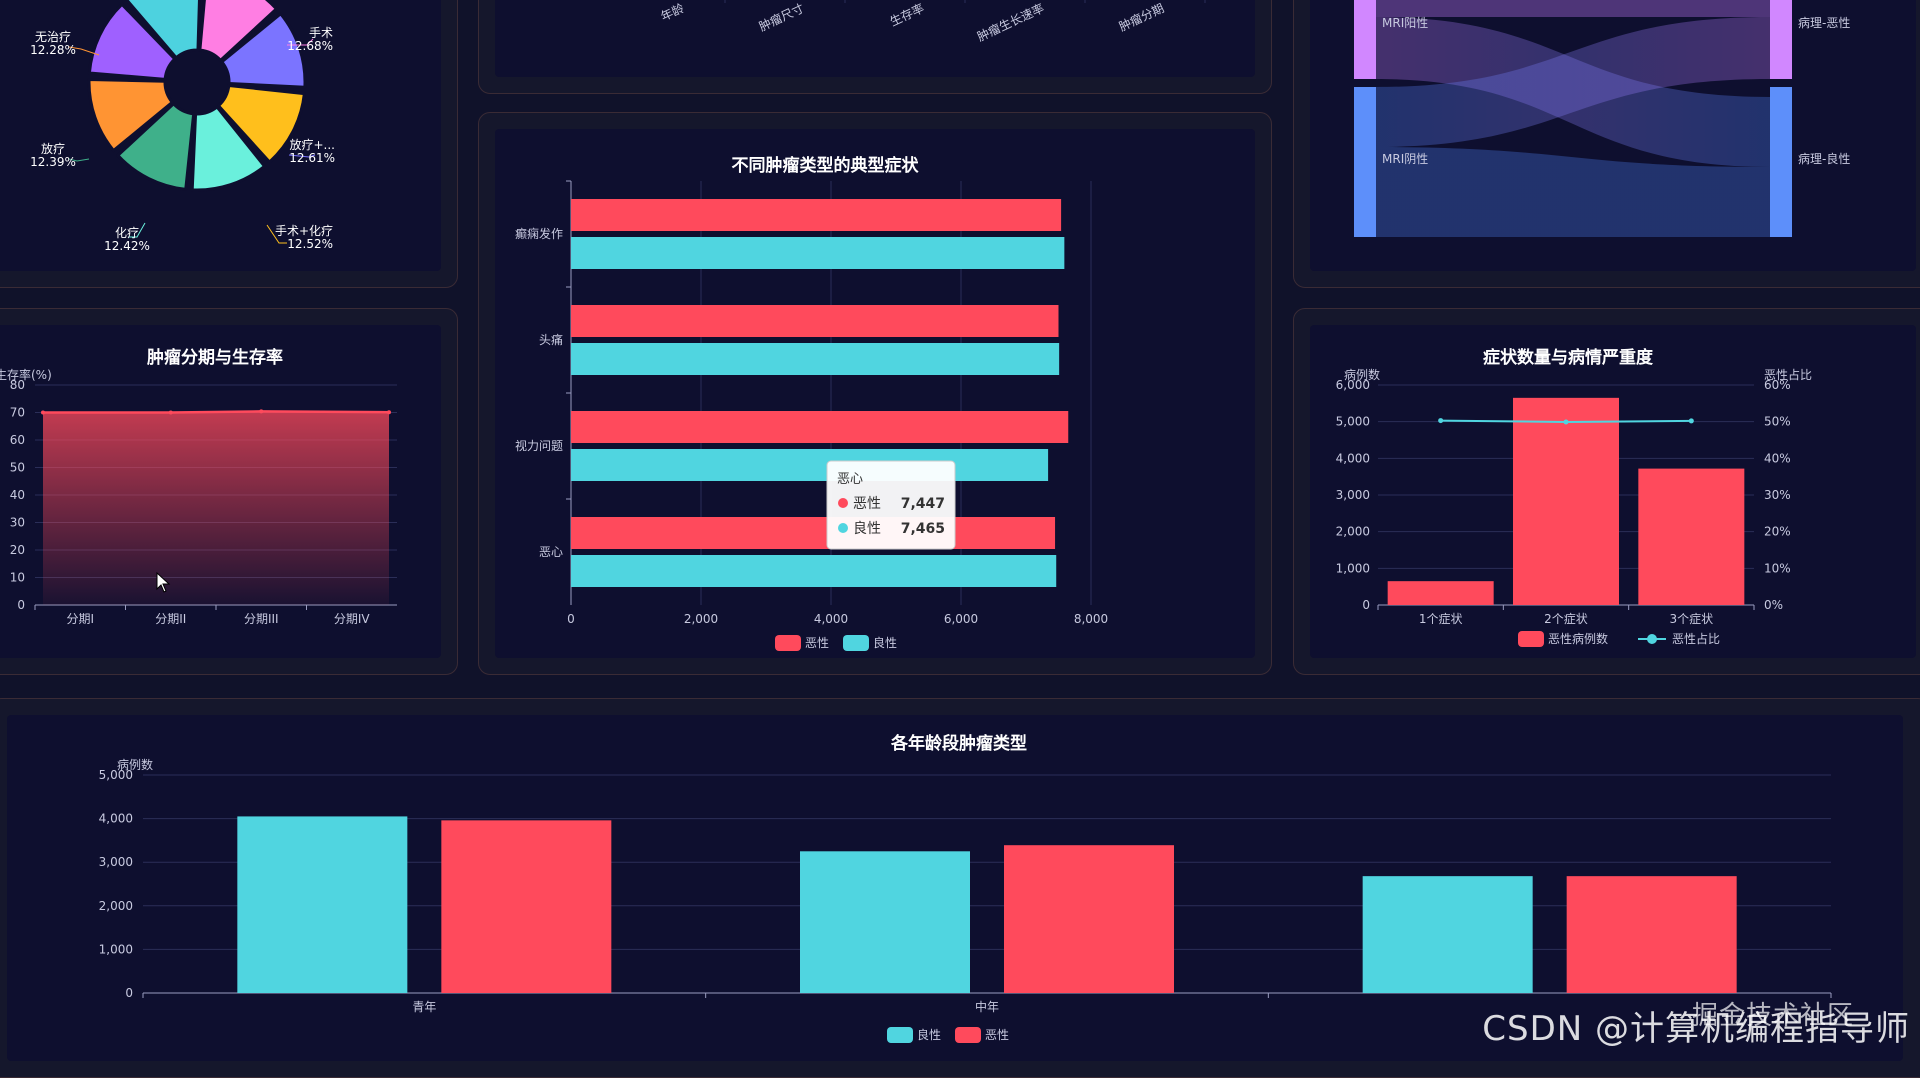 The image size is (1920, 1078). Describe the element at coordinates (551, 339) in the screenshot. I see `y-tick-label: 头痛` at that location.